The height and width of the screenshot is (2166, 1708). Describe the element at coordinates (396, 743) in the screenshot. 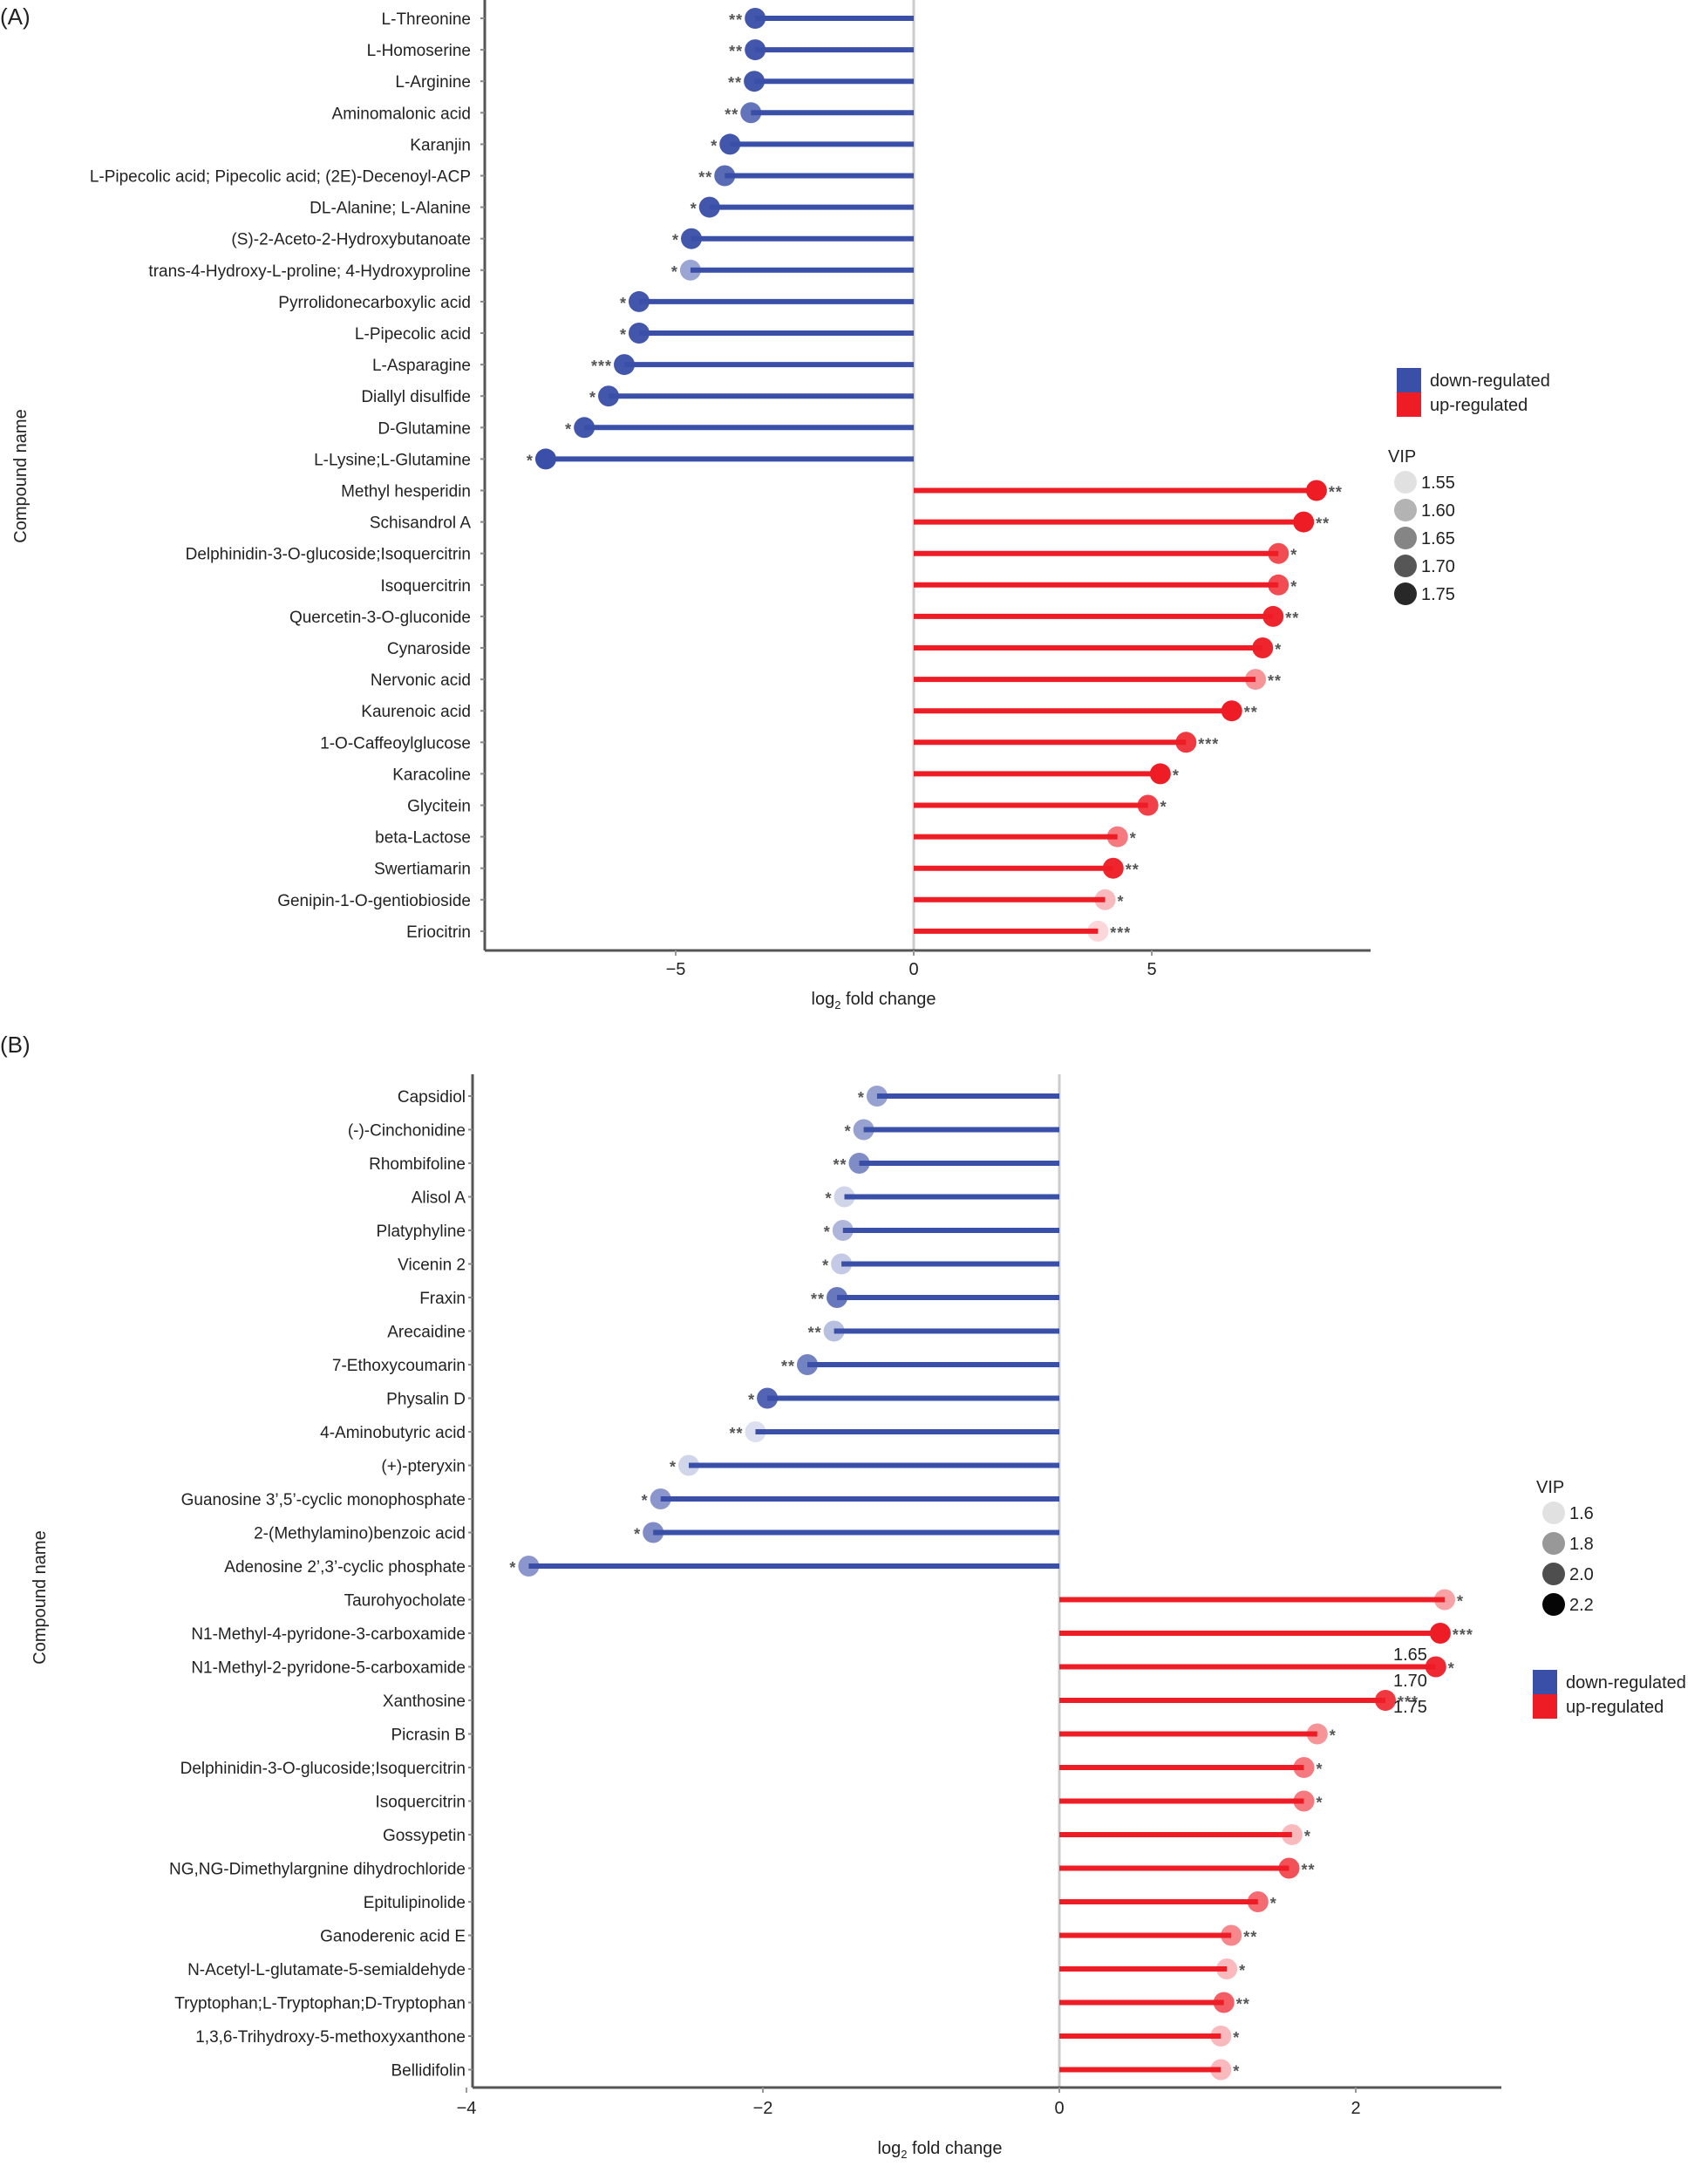

I see `y-tick-label: 1-O-Caffeoylglucose` at that location.